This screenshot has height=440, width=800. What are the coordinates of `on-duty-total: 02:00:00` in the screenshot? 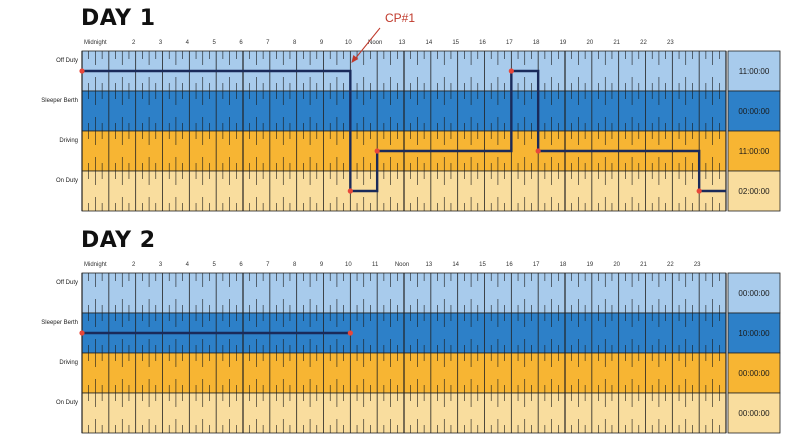 It's located at (754, 191).